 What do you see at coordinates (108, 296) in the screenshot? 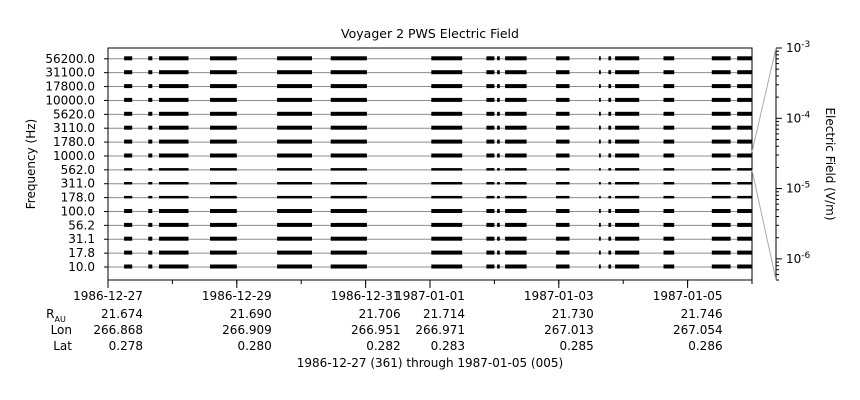
I see `x-tick-label: 1986-12-27` at bounding box center [108, 296].